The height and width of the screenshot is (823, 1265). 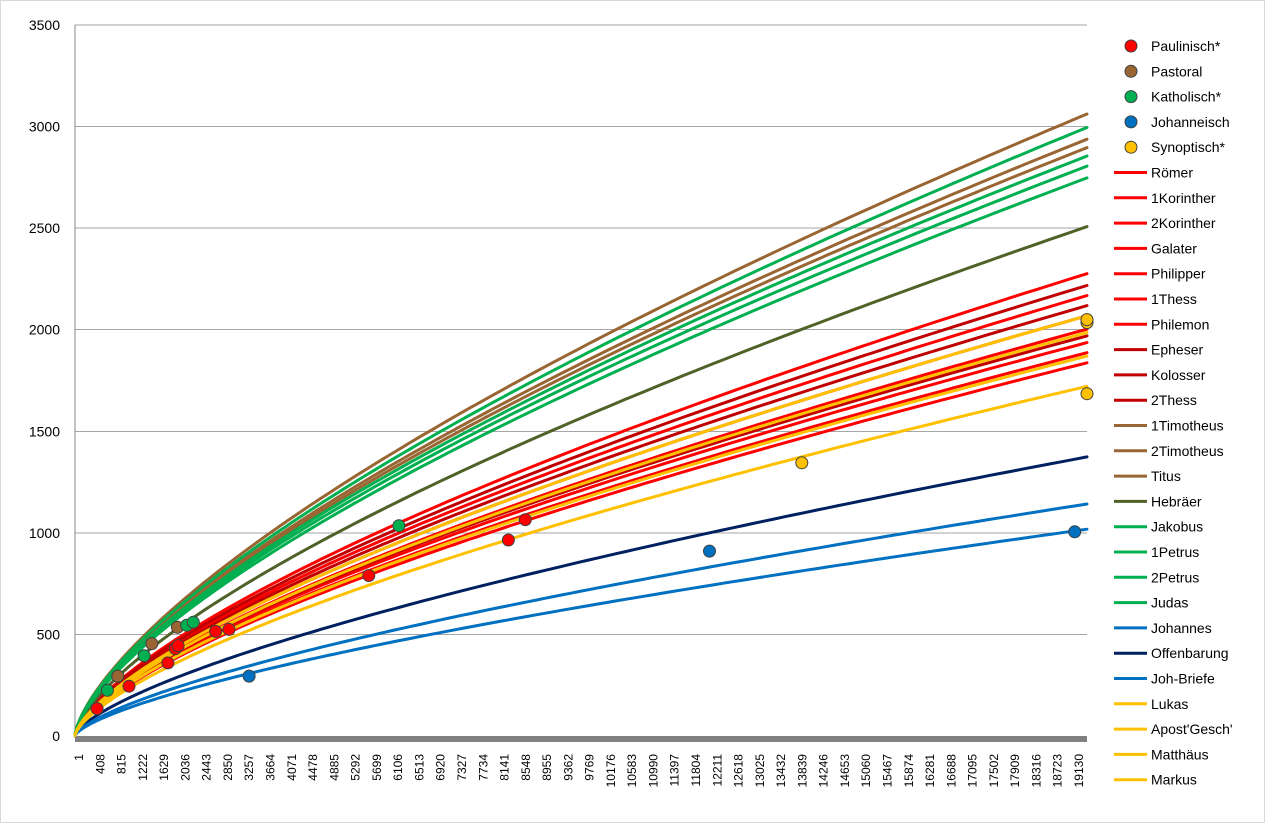 I want to click on legend-label: 1Thess, so click(x=1174, y=299).